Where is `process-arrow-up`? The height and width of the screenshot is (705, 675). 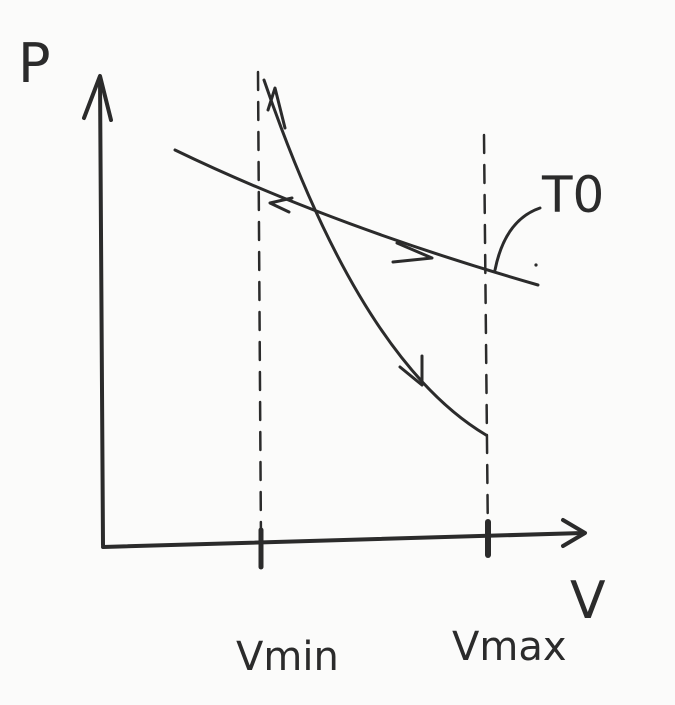 process-arrow-up is located at coordinates (276, 108).